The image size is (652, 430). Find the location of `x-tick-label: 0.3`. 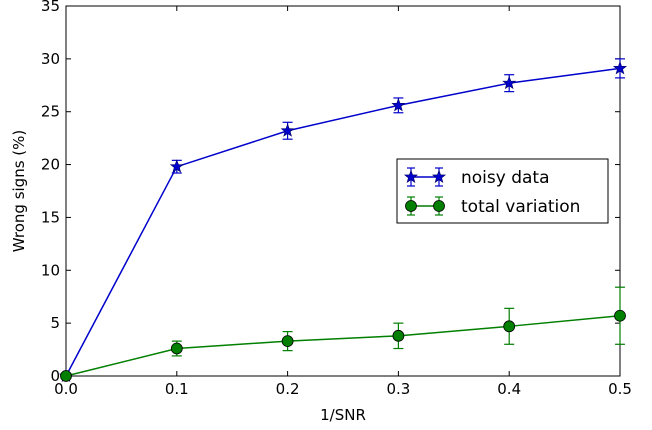

x-tick-label: 0.3 is located at coordinates (398, 389).